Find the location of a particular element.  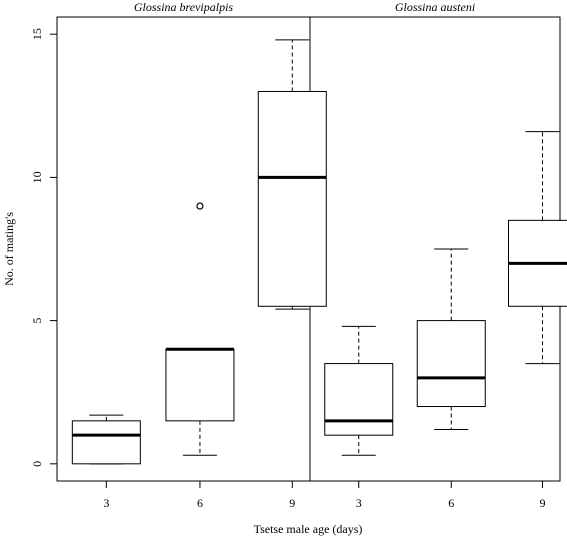

p1-box-6-iqr-box is located at coordinates (451, 364).